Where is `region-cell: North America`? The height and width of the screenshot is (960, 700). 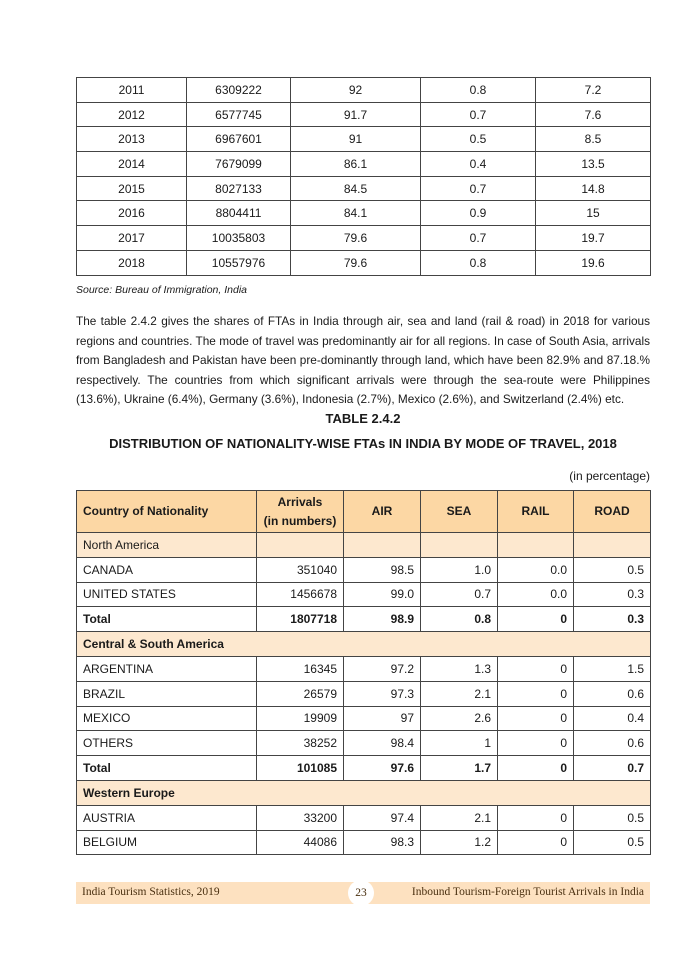 region-cell: North America is located at coordinates (166, 545).